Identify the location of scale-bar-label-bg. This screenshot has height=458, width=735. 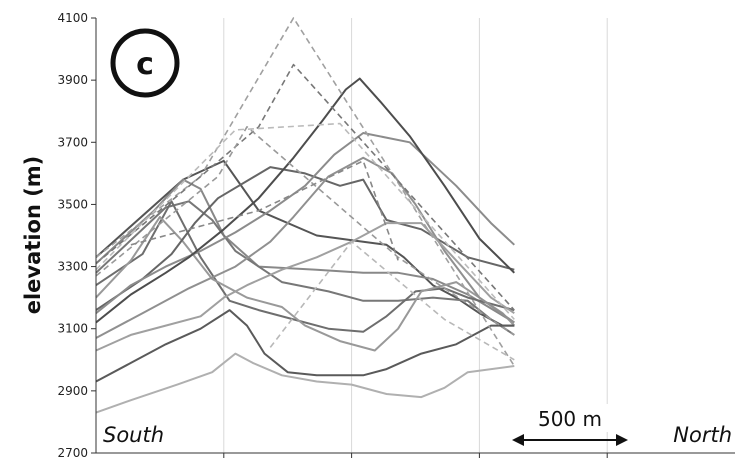
(571, 418).